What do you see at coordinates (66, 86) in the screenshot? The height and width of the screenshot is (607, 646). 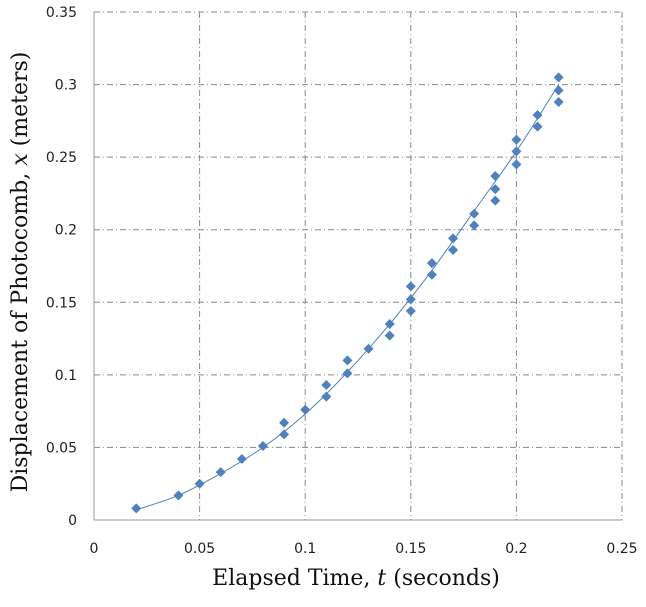 I see `y-tick-label: 0.3` at bounding box center [66, 86].